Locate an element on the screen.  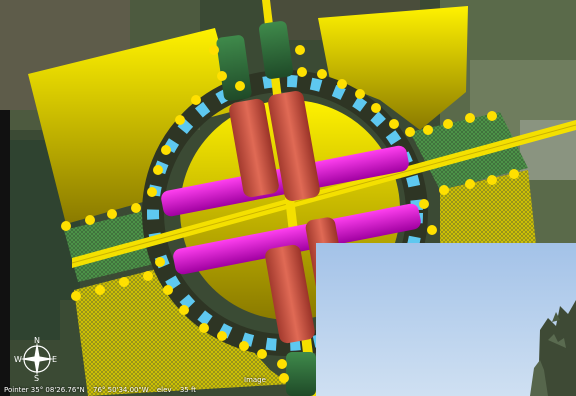
building-magenta-south is located at coordinates (297, 238).